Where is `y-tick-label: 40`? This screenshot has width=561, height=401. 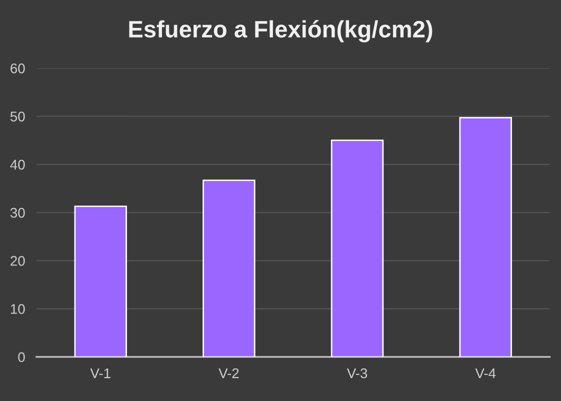 y-tick-label: 40 is located at coordinates (17, 165).